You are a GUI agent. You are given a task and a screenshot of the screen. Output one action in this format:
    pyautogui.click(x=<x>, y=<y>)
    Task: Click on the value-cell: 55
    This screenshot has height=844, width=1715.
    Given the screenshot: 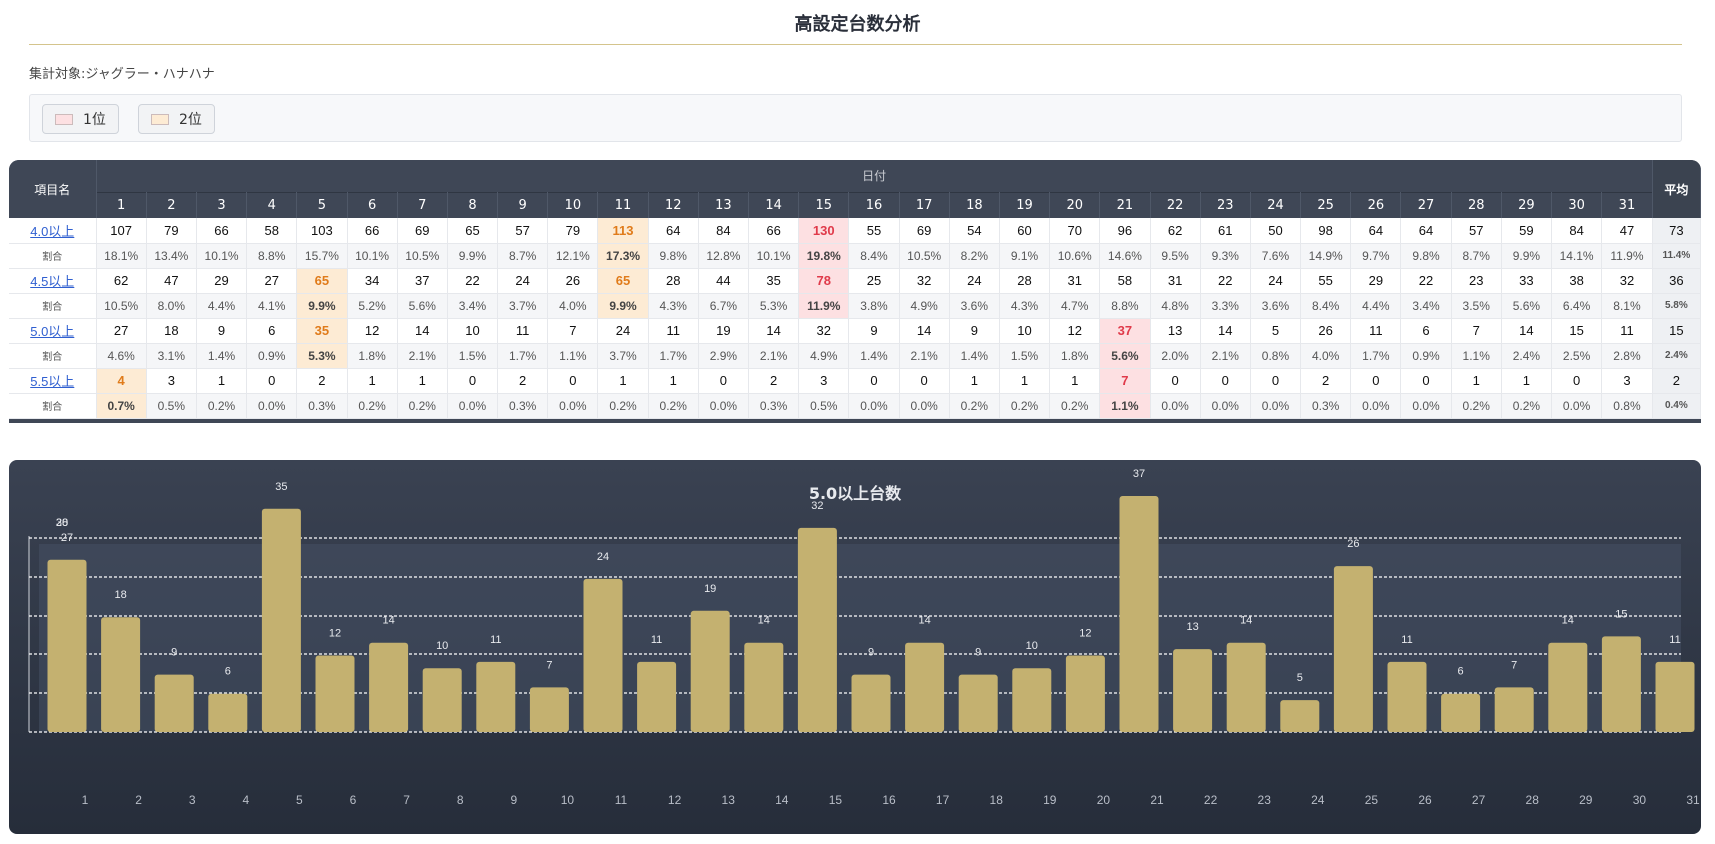 What is the action you would take?
    pyautogui.click(x=1326, y=281)
    